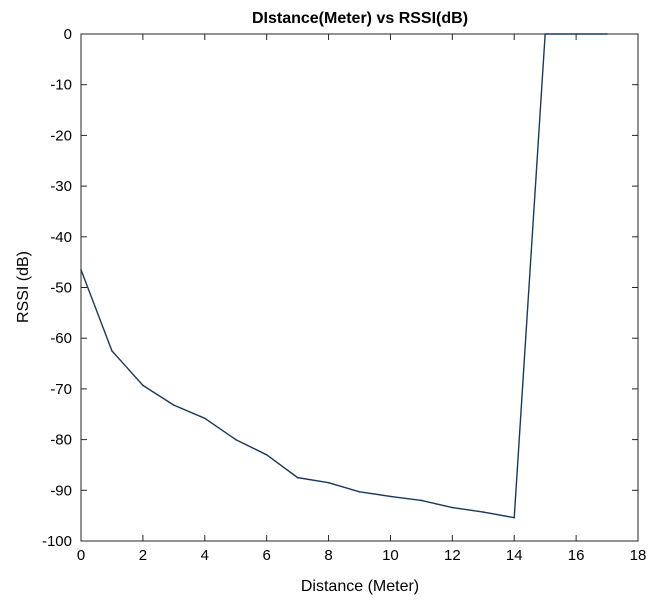  I want to click on x-tick-label: 12, so click(452, 555).